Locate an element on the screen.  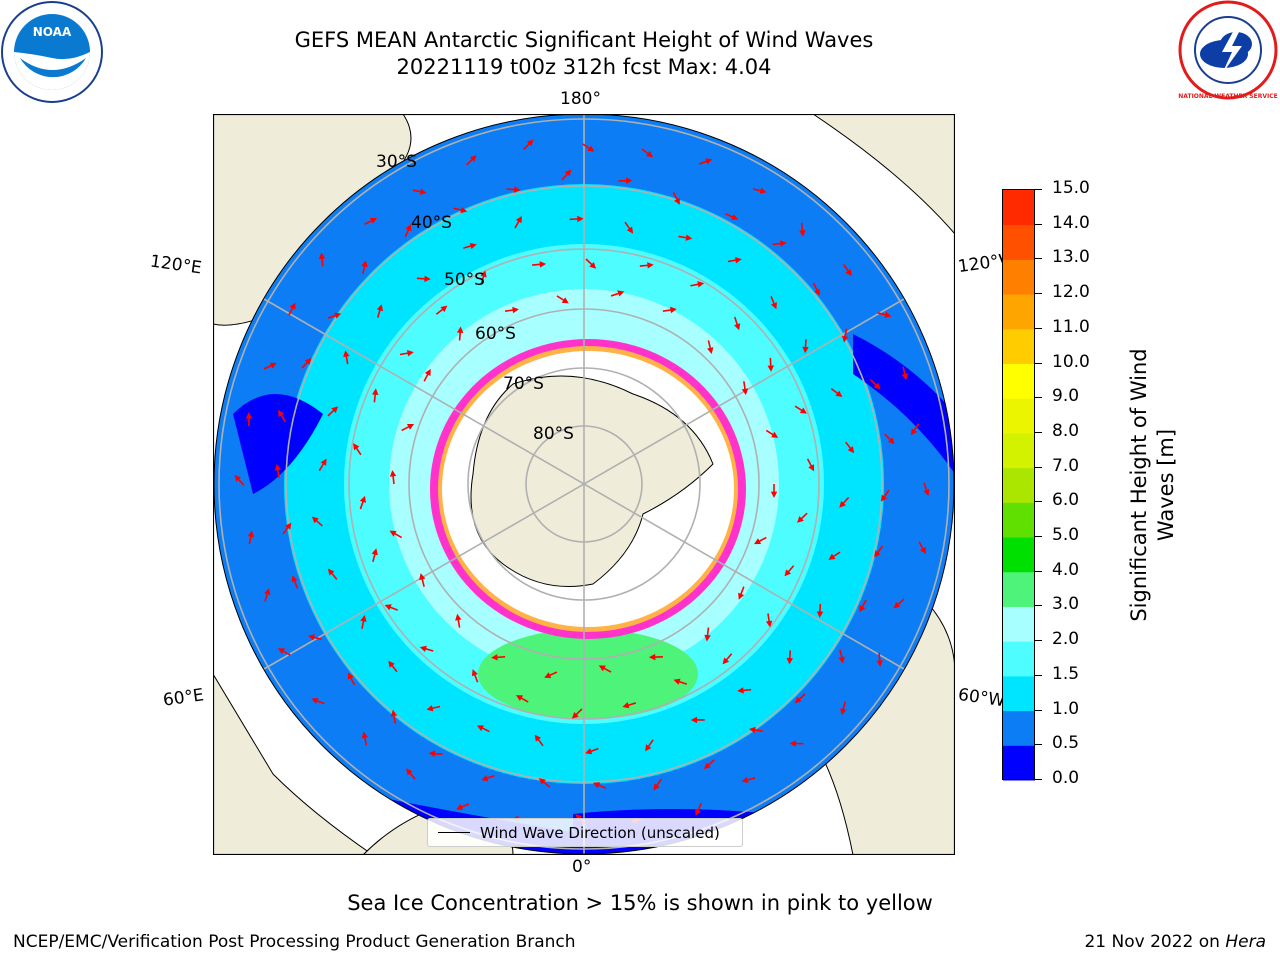
colorbar-tick-label: 2.0 is located at coordinates (1066, 639).